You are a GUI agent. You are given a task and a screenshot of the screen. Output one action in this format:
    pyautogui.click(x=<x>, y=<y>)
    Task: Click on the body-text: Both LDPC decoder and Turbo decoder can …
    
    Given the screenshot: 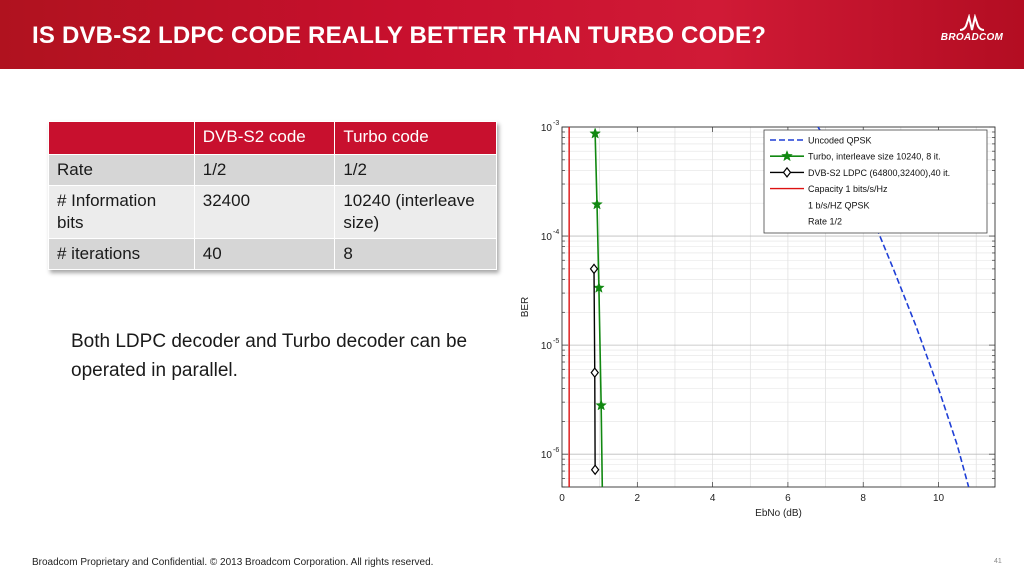 What is the action you would take?
    pyautogui.click(x=269, y=356)
    